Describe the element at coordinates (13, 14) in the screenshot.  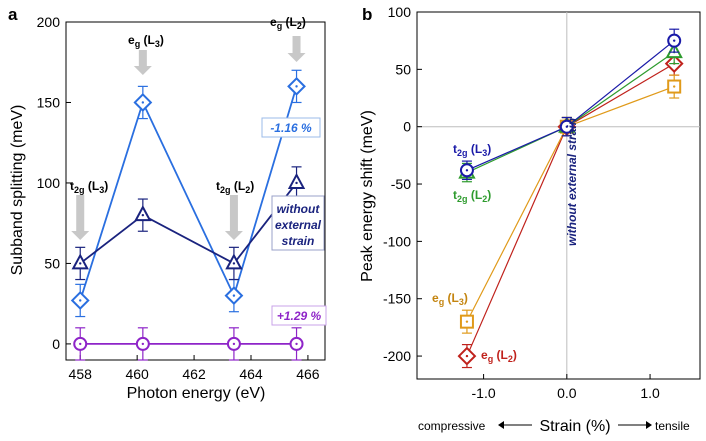
I see `panel-a-label: a` at that location.